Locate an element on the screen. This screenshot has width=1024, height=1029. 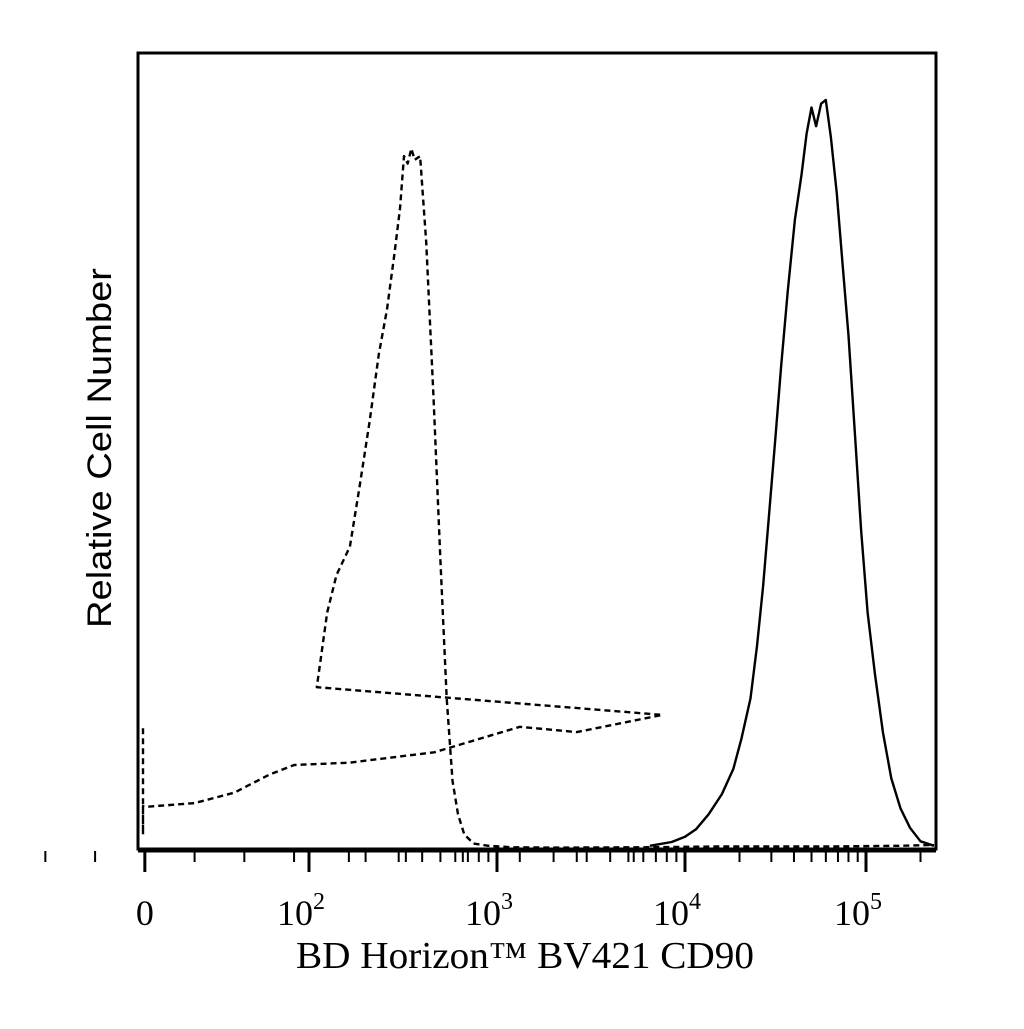
x-tick-labels: 0 10² 10³ 10⁴ 10⁵ is located at coordinates (509, 911).